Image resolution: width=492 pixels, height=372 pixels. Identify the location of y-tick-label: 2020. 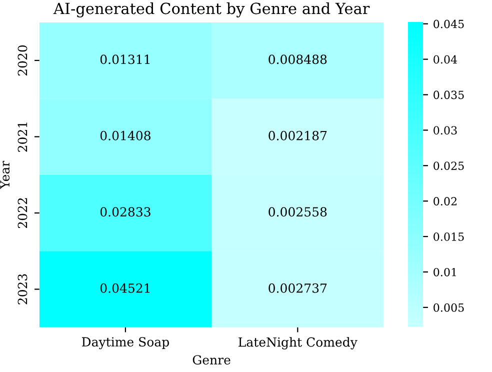
(23, 60).